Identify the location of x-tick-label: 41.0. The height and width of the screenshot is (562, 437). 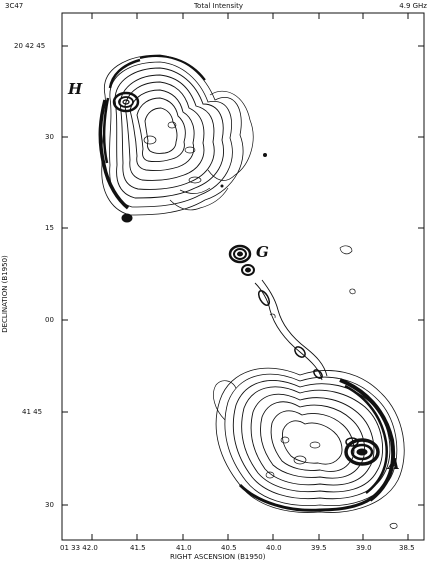
(184, 548).